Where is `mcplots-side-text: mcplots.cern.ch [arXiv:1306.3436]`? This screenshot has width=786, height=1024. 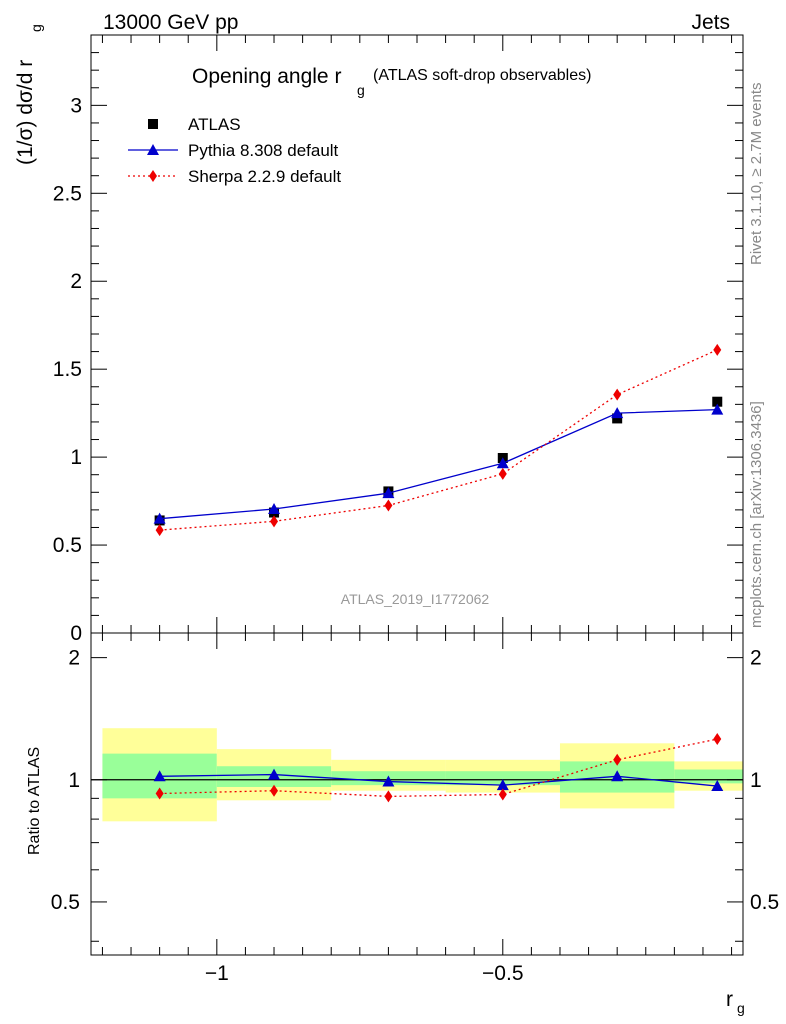
mcplots-side-text: mcplots.cern.ch [arXiv:1306.3436] is located at coordinates (756, 514).